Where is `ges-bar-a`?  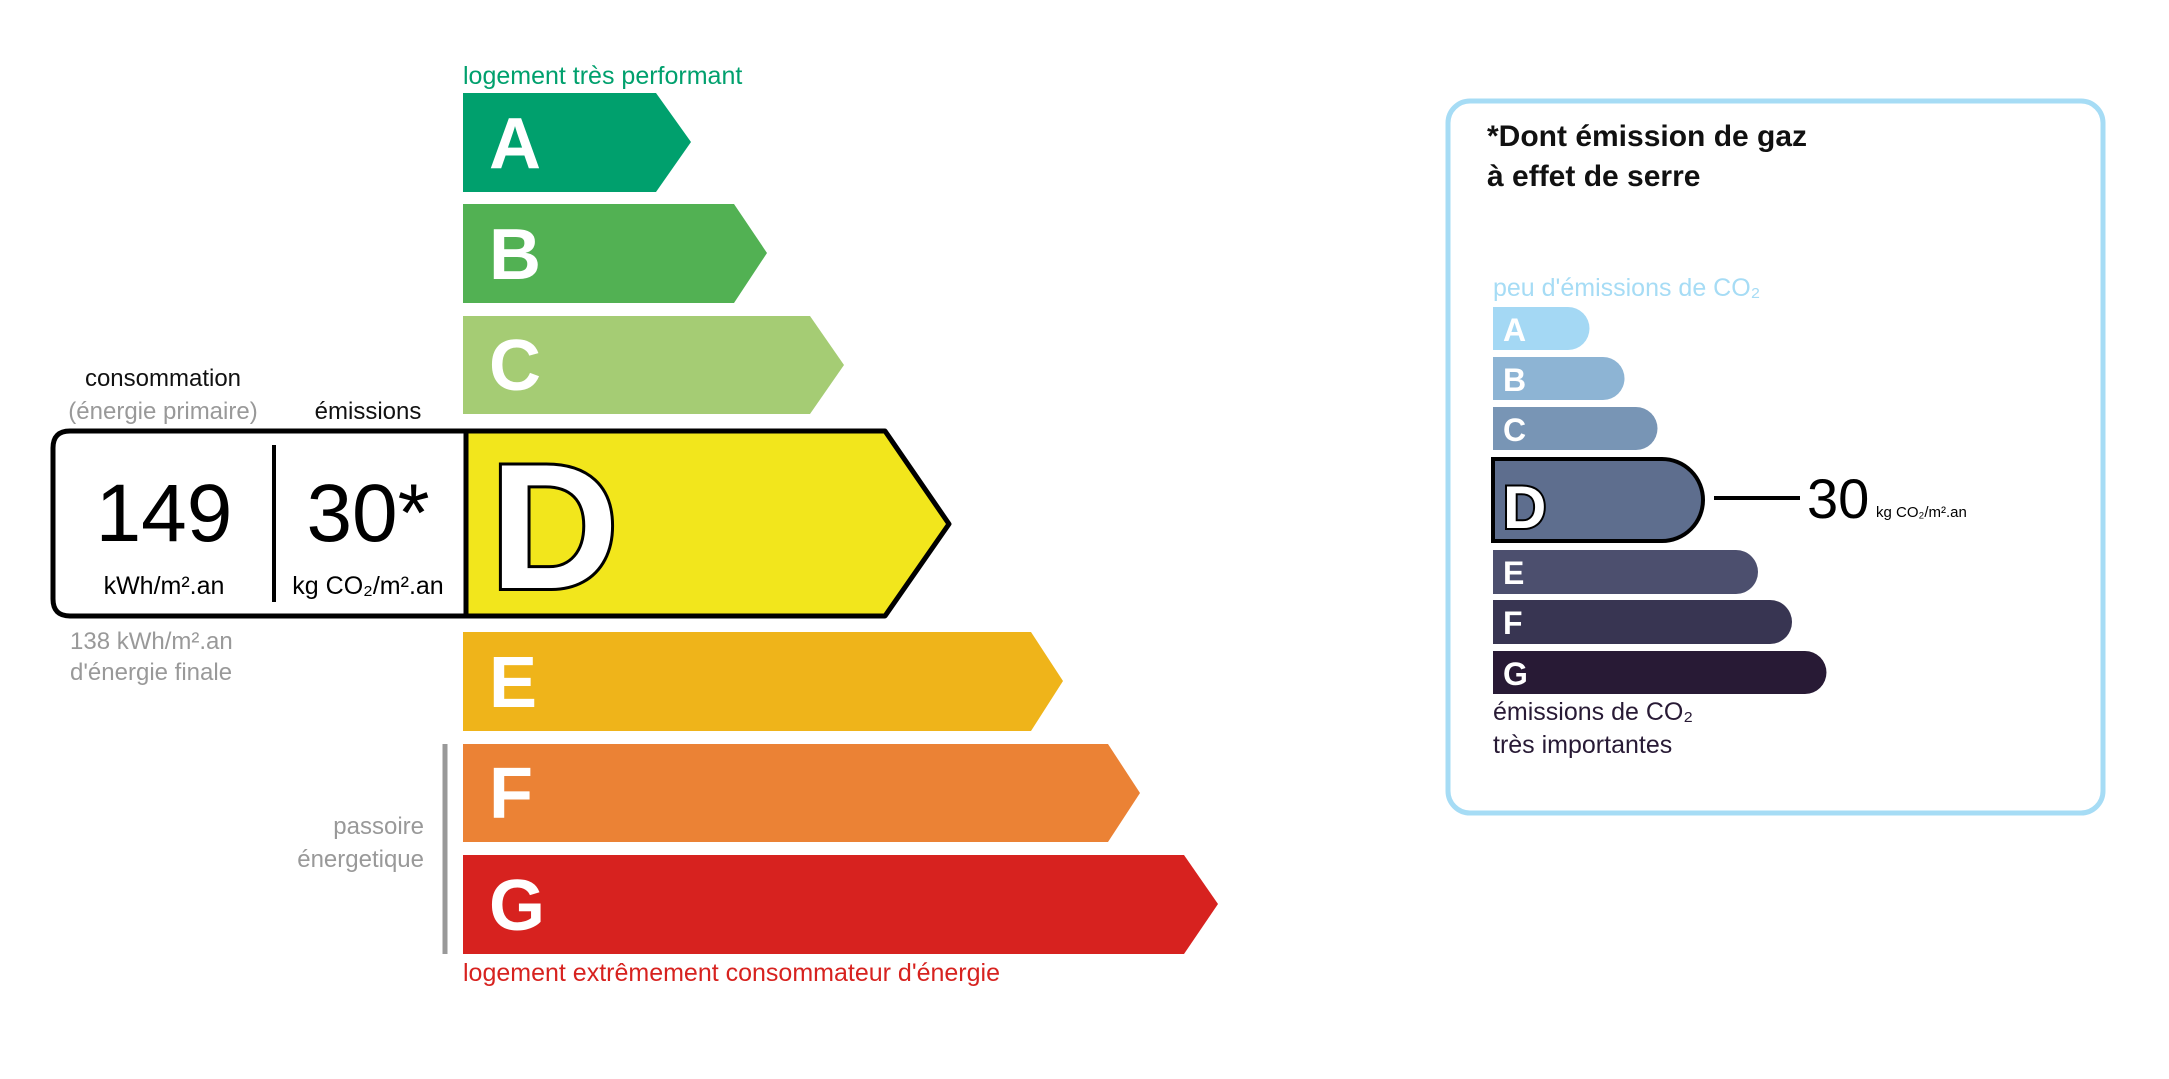 ges-bar-a is located at coordinates (1541, 328).